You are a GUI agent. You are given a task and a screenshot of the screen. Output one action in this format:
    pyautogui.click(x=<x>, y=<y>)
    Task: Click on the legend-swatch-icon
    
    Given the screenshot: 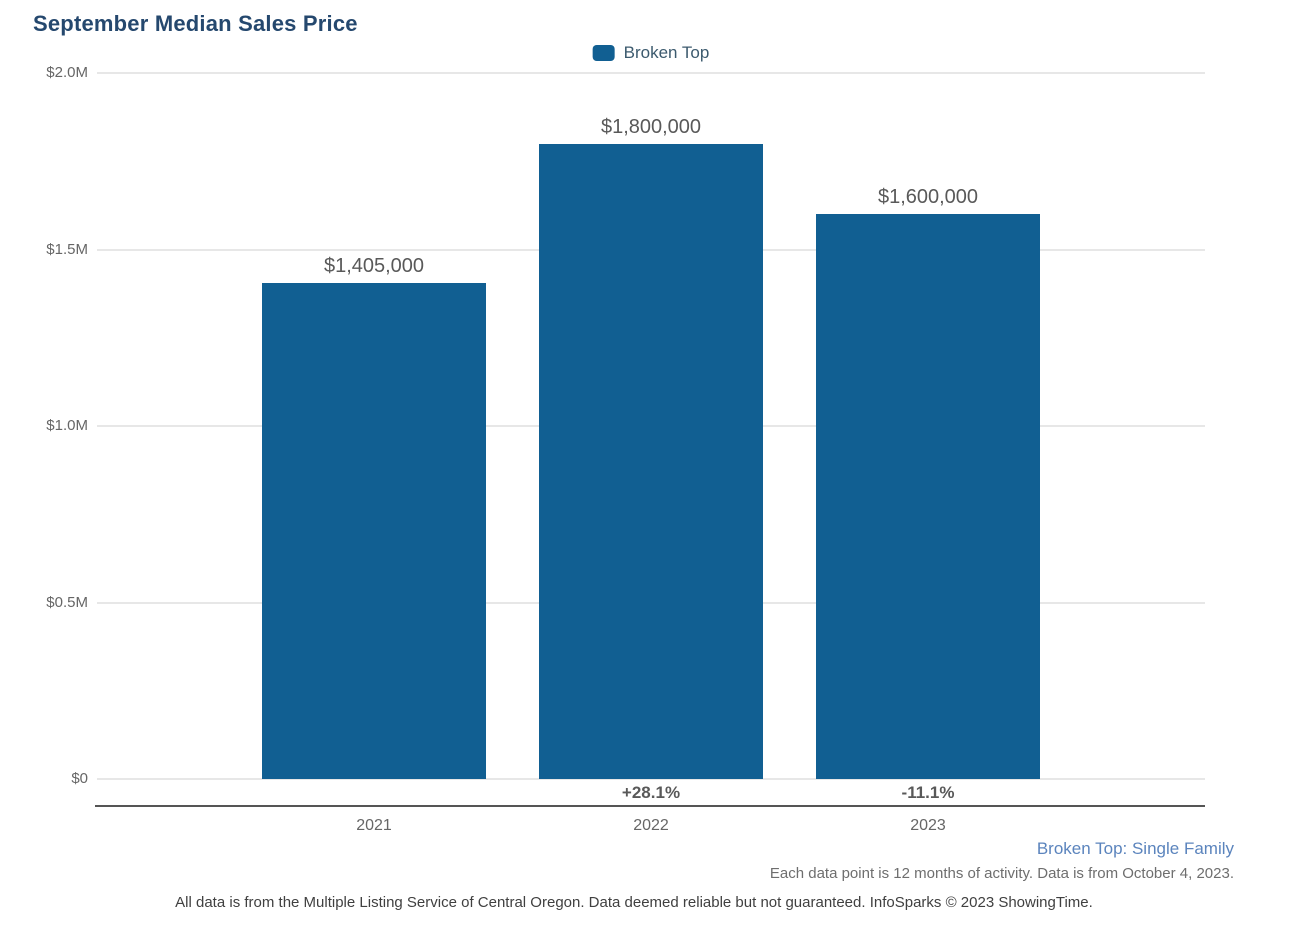 What is the action you would take?
    pyautogui.click(x=603, y=53)
    